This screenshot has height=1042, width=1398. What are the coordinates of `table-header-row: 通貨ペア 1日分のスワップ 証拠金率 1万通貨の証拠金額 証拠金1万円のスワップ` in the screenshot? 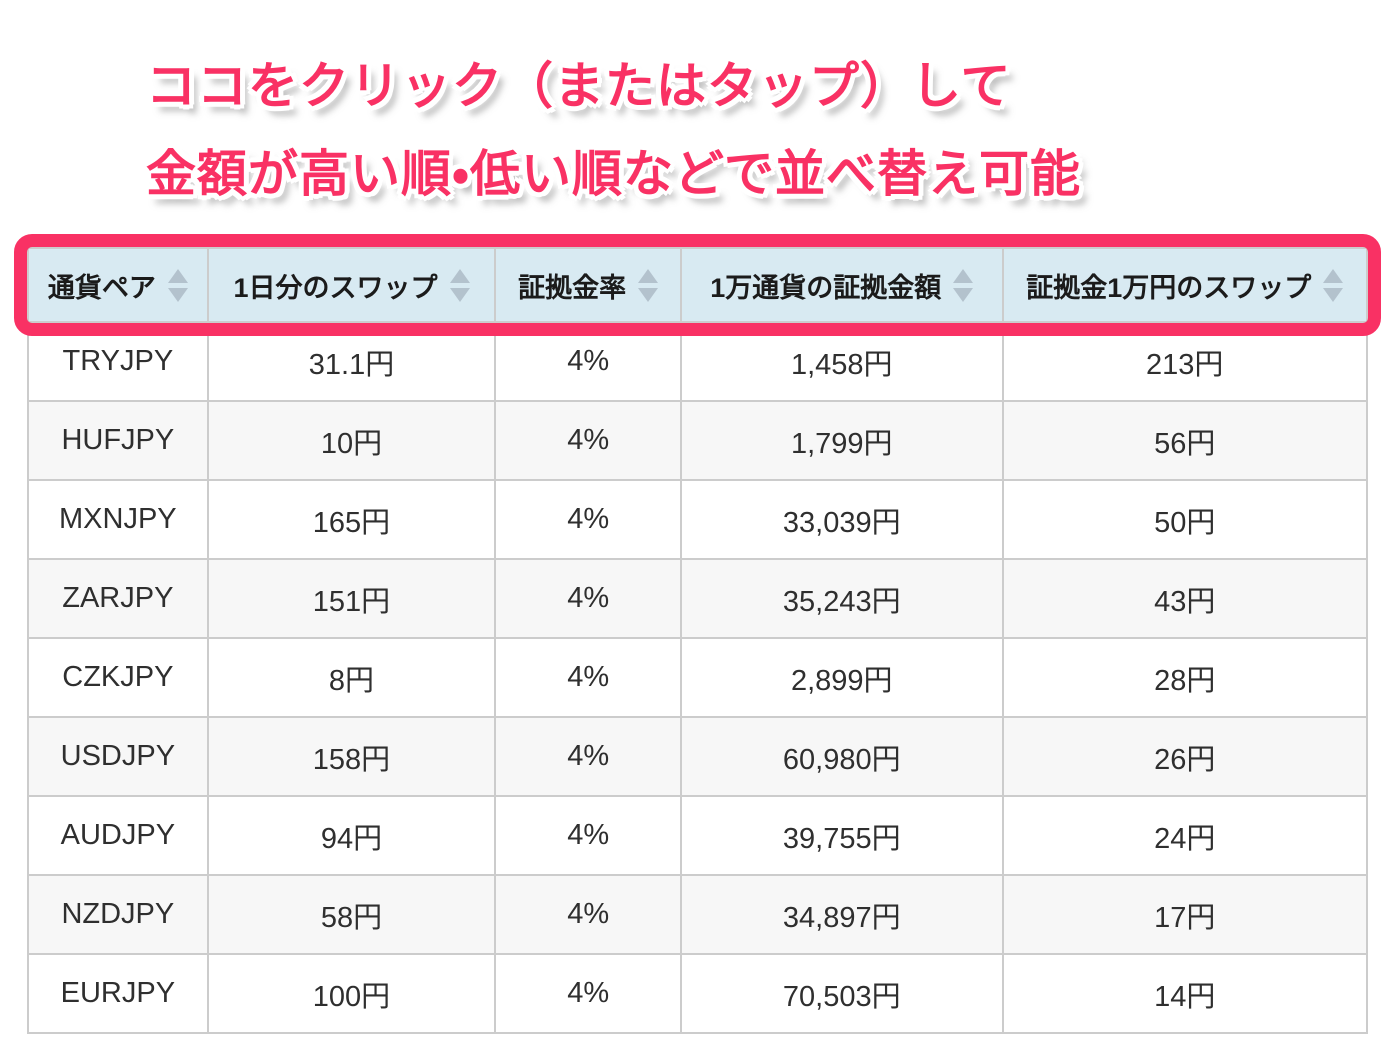 It's located at (697, 285).